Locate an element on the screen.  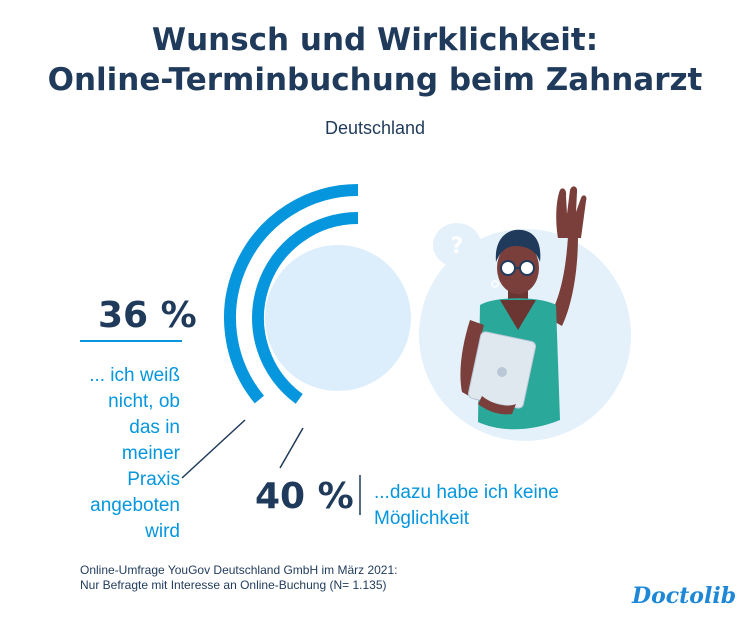
stat2-value: 40 % is located at coordinates (304, 496).